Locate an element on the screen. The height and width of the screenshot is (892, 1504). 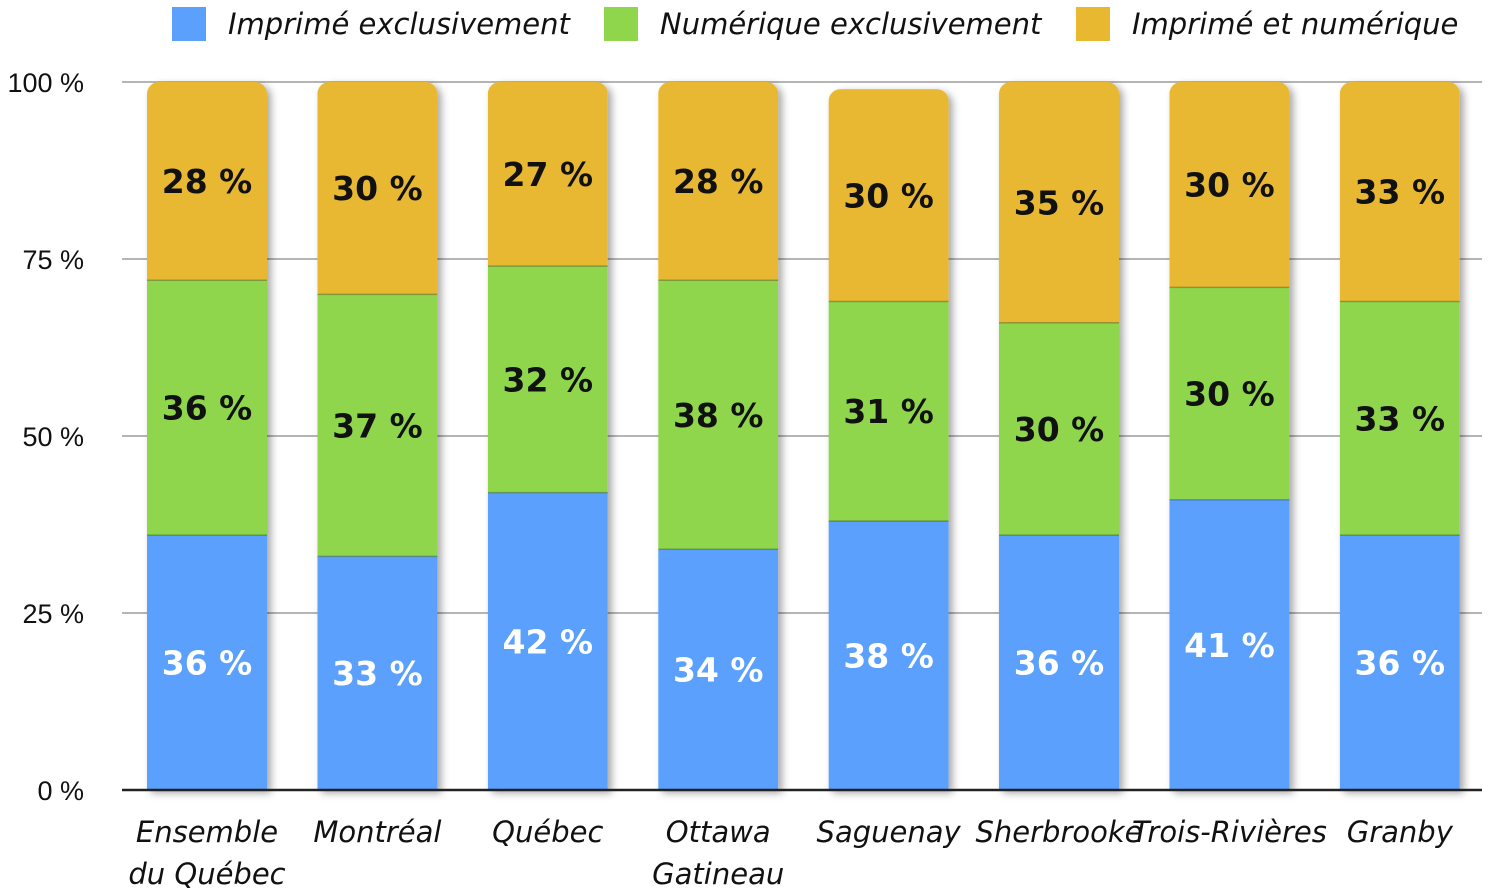
legend-label-print-and-digital: Imprimé et numérique is located at coordinates (1295, 24).